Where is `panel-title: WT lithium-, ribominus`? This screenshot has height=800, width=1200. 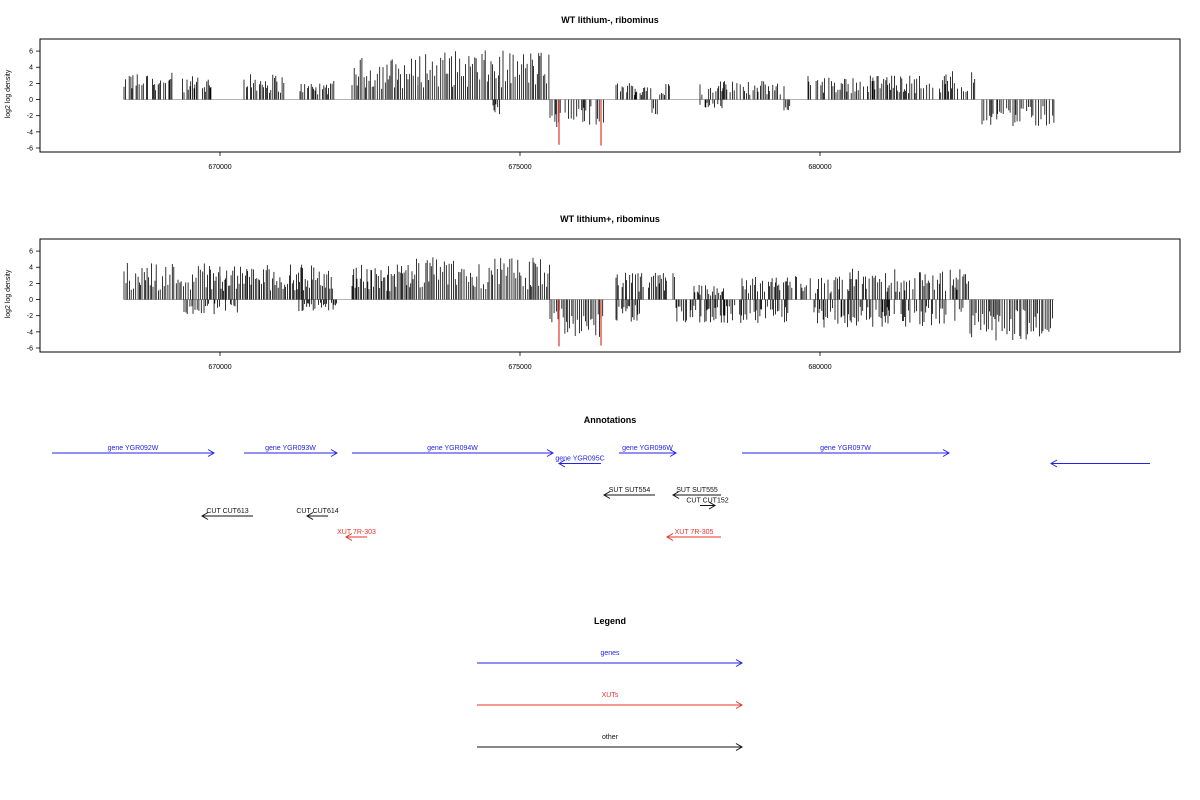 panel-title: WT lithium-, ribominus is located at coordinates (610, 20).